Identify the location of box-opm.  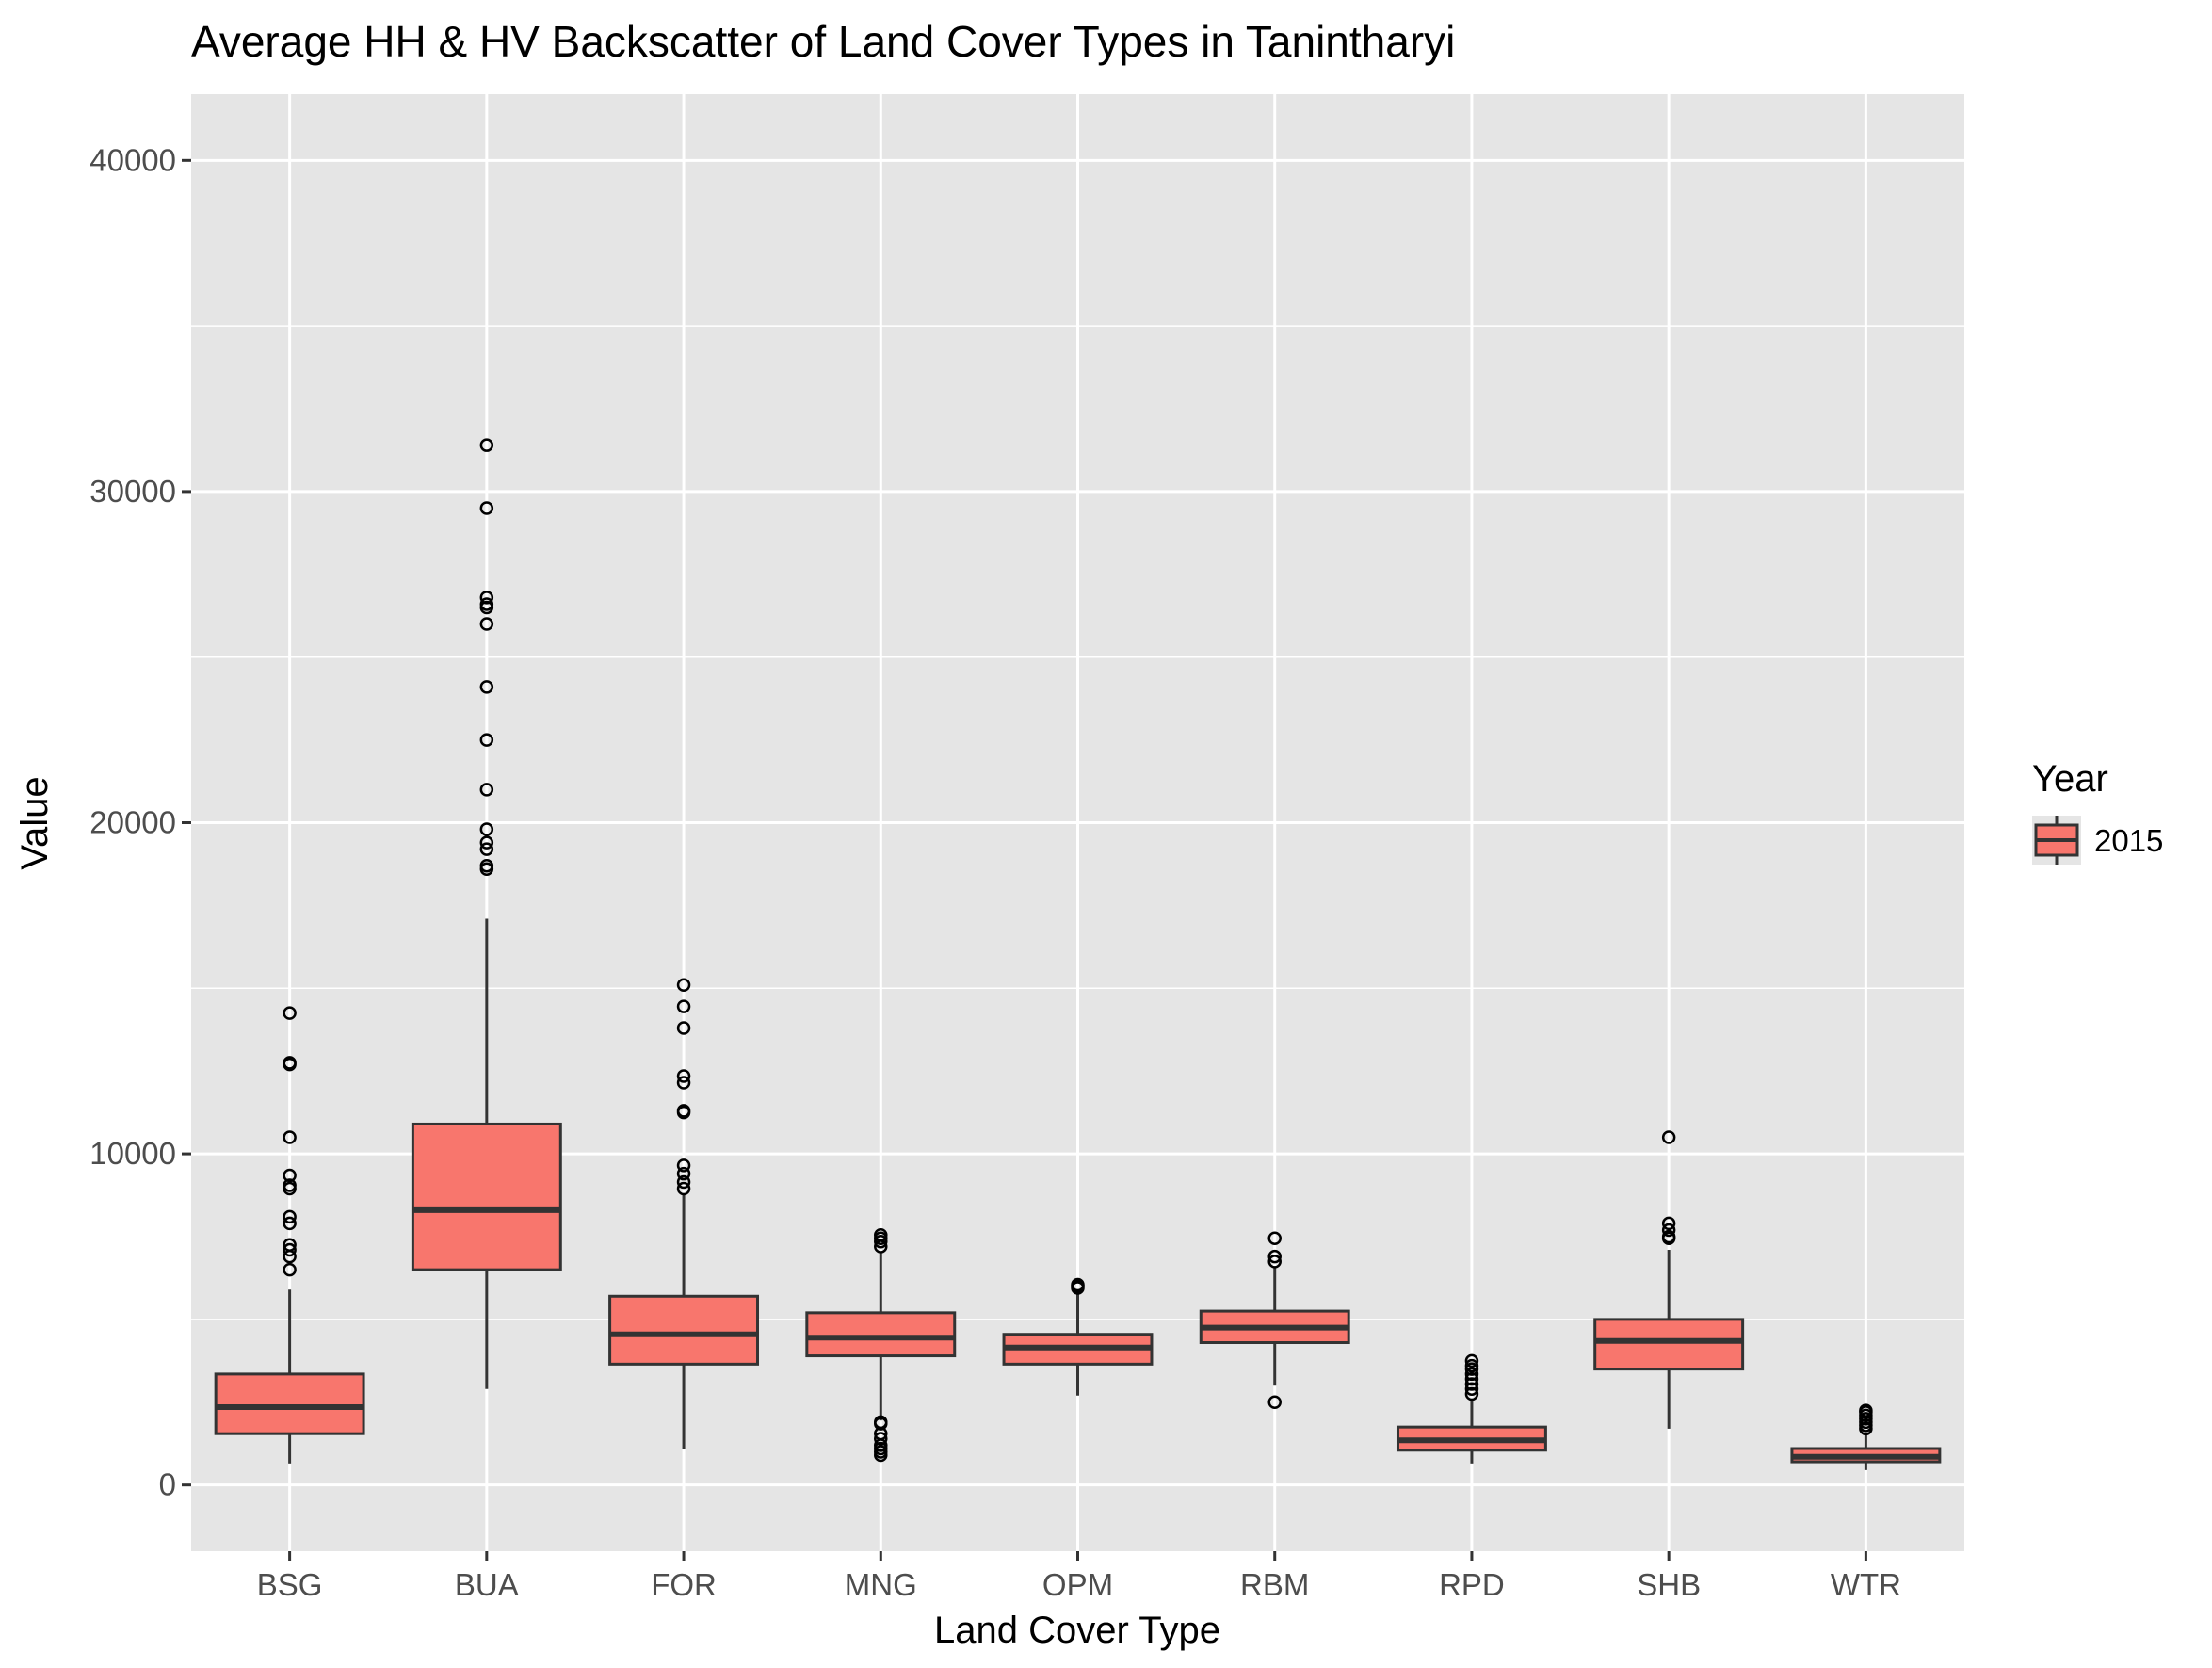
(1078, 1336).